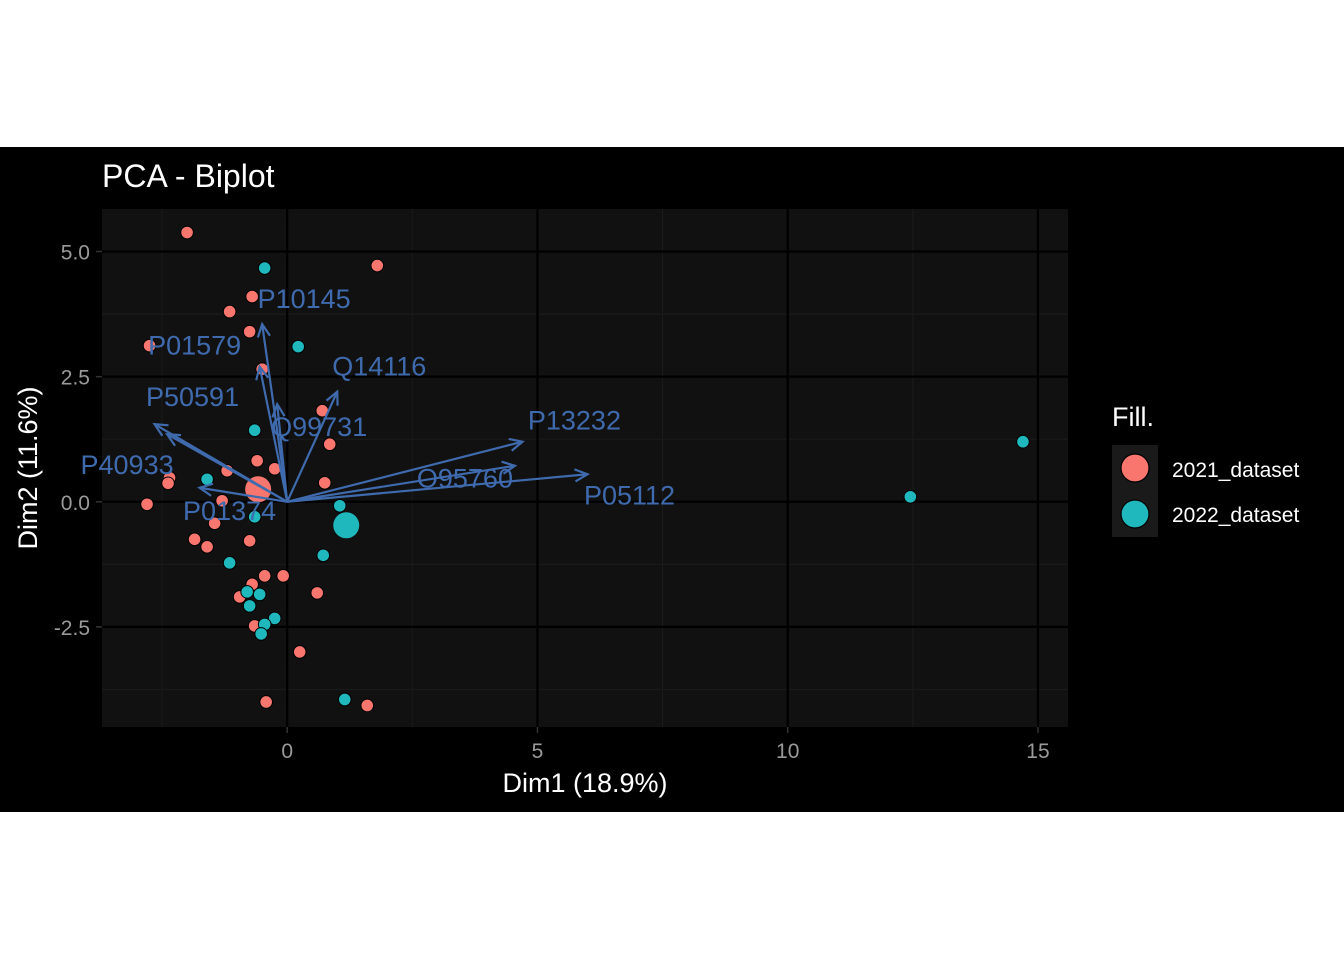  Describe the element at coordinates (160, 429) in the screenshot. I see `arrowhead-P50591` at that location.